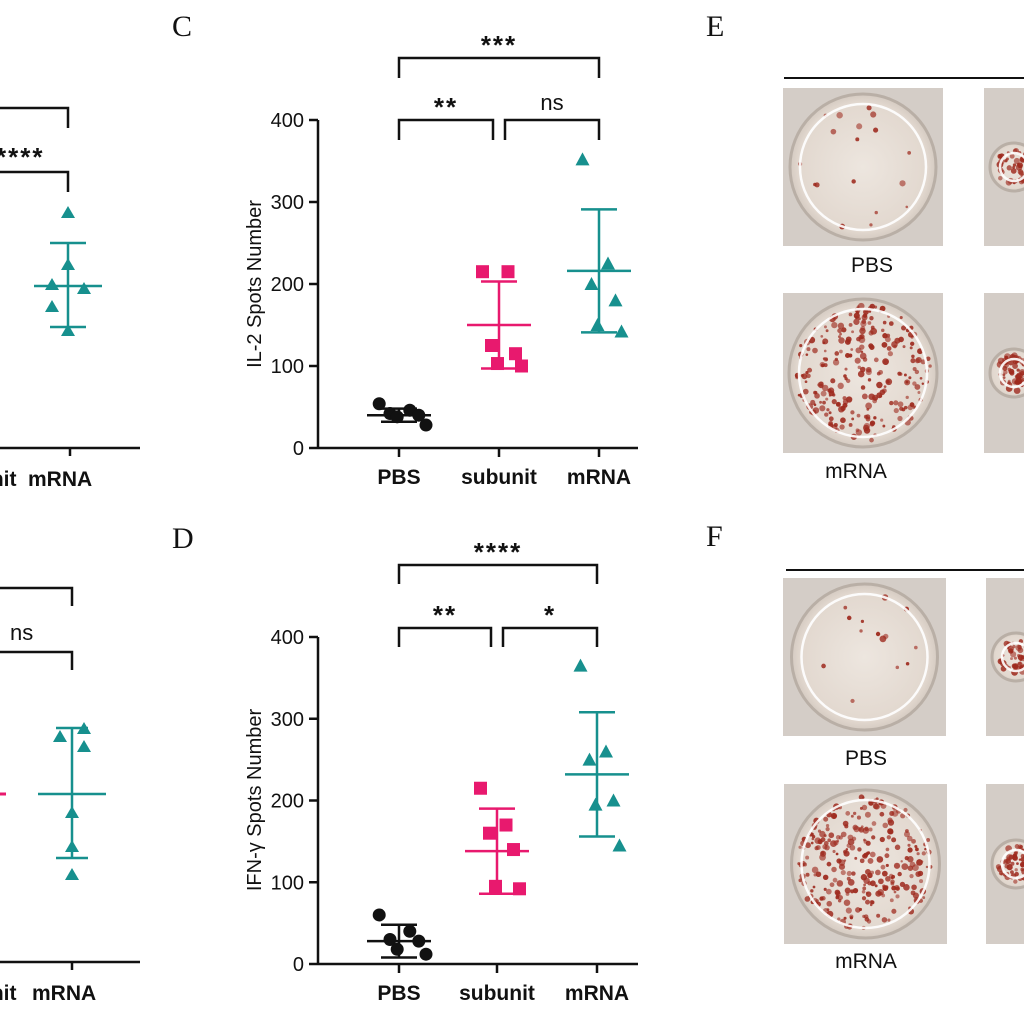  Describe the element at coordinates (255, 800) in the screenshot. I see `y-axis-label: IFN-γ Spots Number` at that location.